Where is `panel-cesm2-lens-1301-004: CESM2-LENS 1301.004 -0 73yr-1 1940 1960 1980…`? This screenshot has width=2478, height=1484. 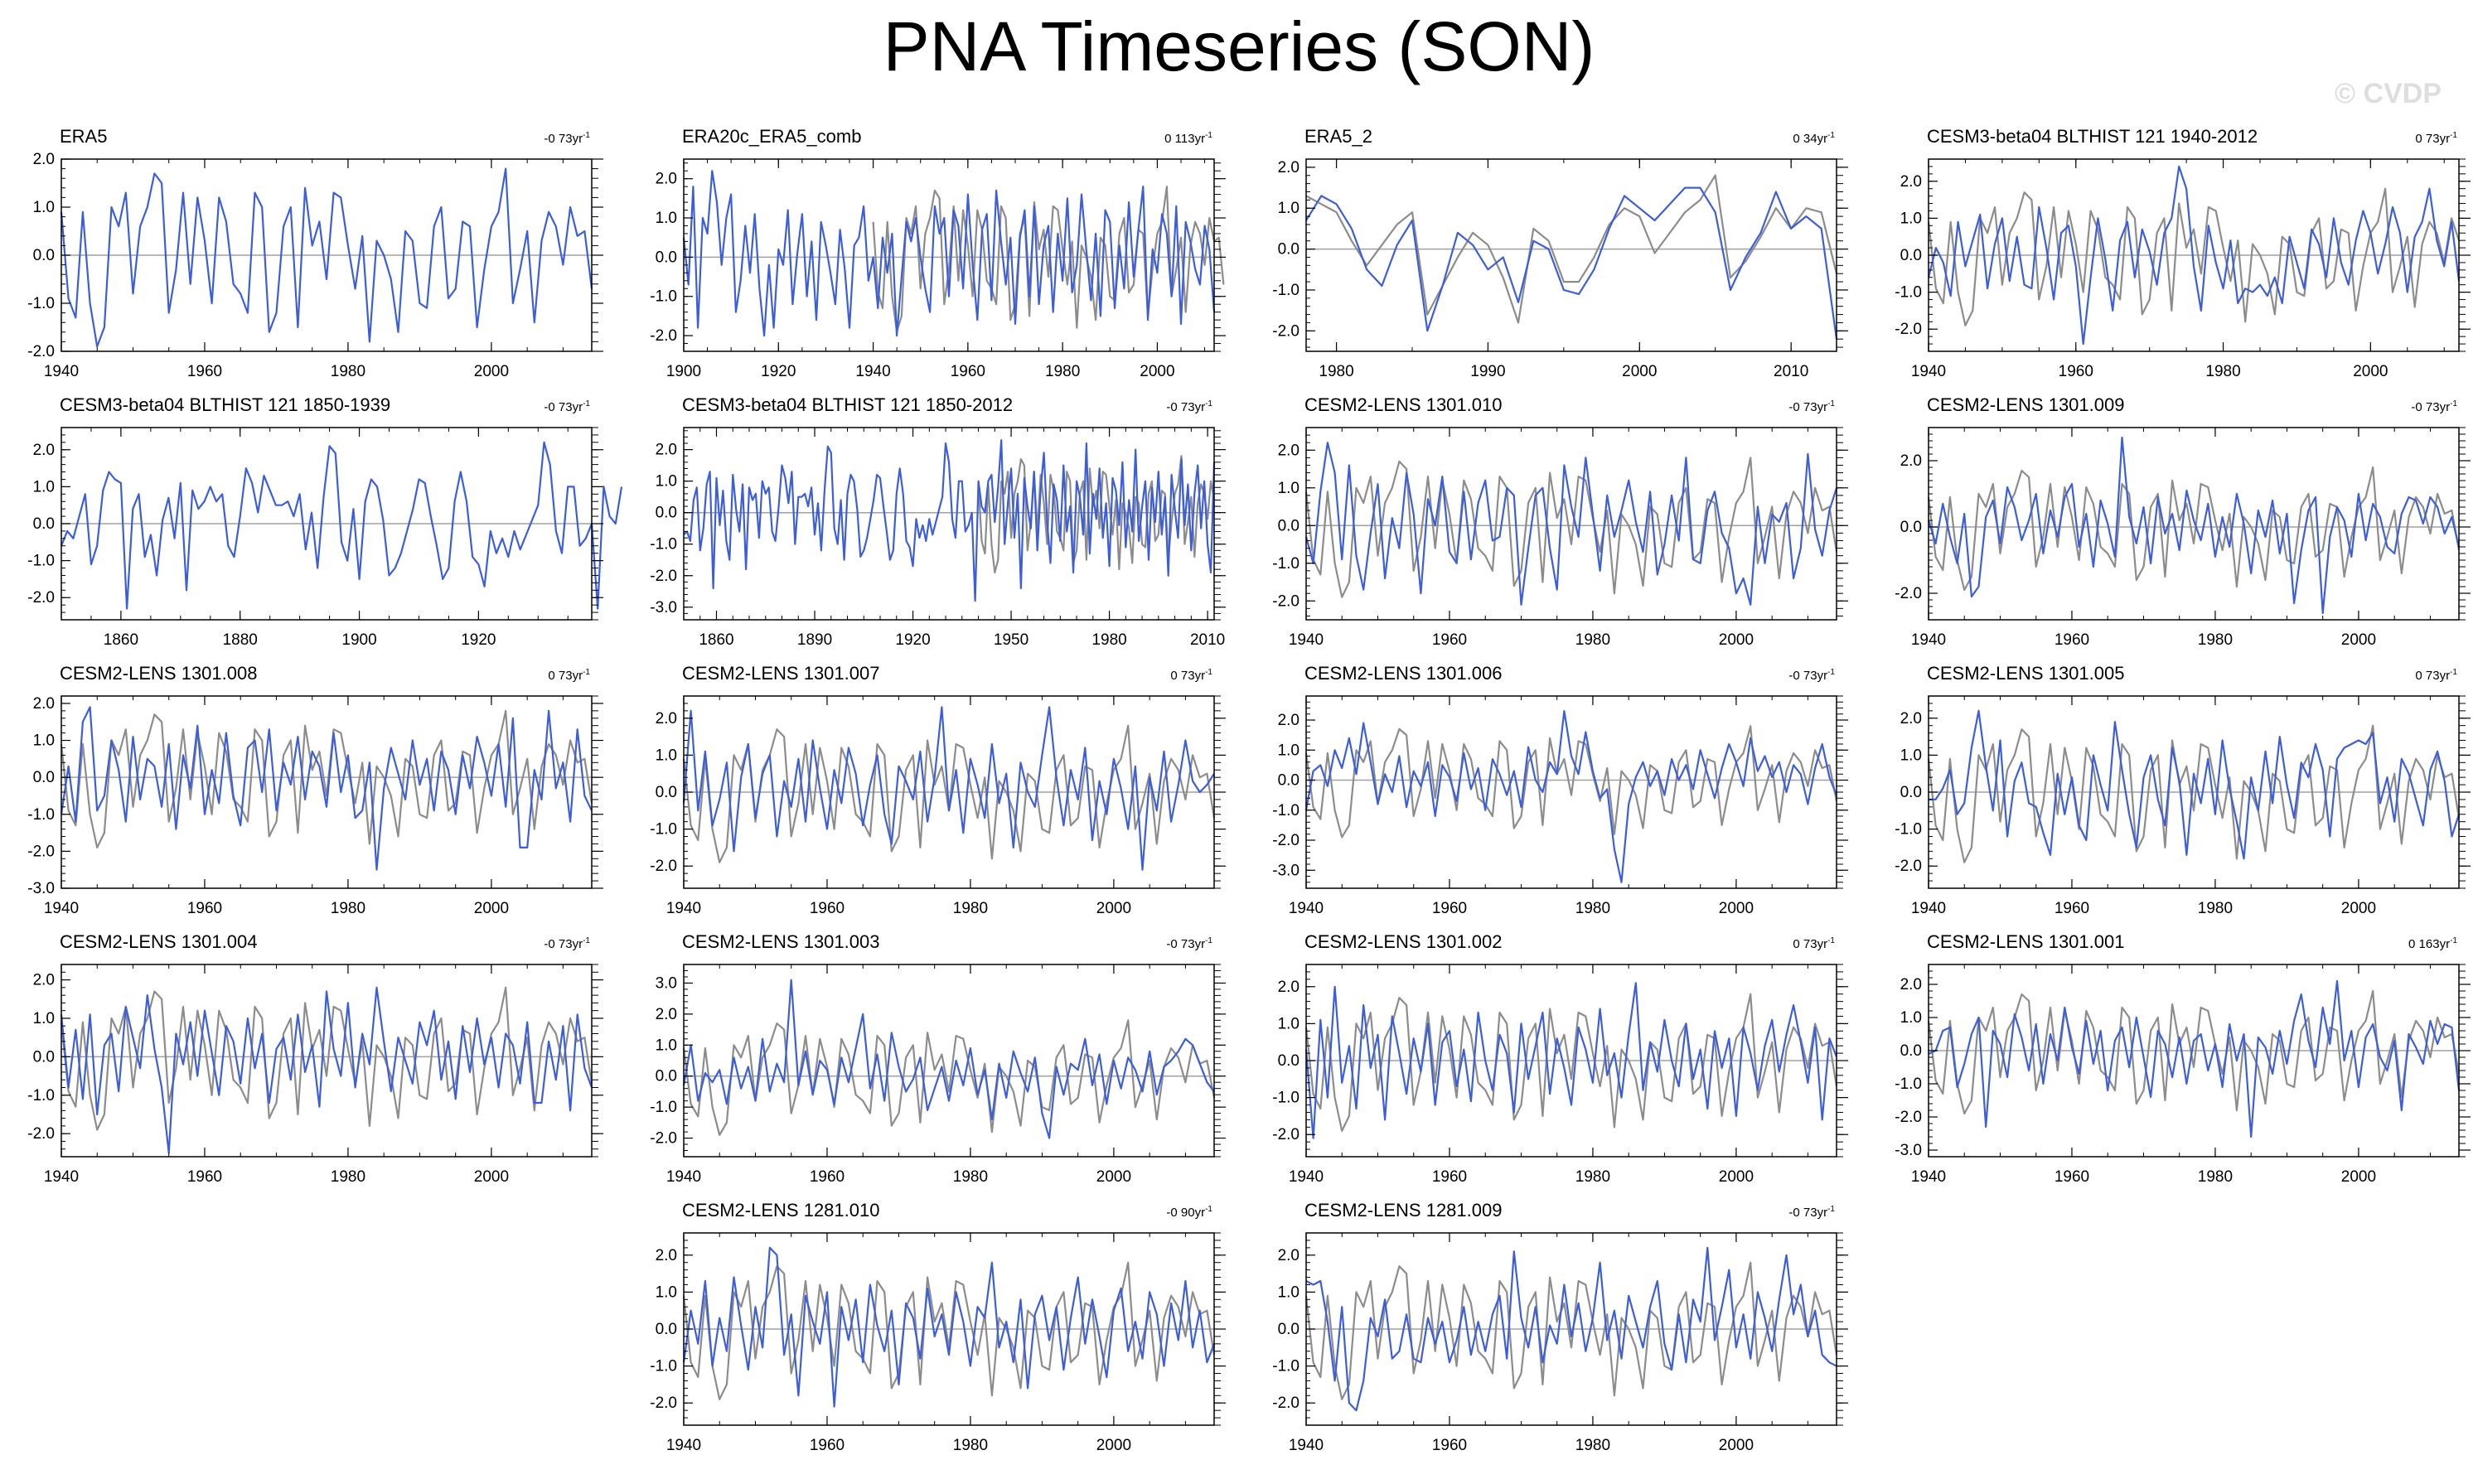
panel-cesm2-lens-1301-004: CESM2-LENS 1301.004 -0 73yr-1 1940 1960 1980… is located at coordinates (315, 1058).